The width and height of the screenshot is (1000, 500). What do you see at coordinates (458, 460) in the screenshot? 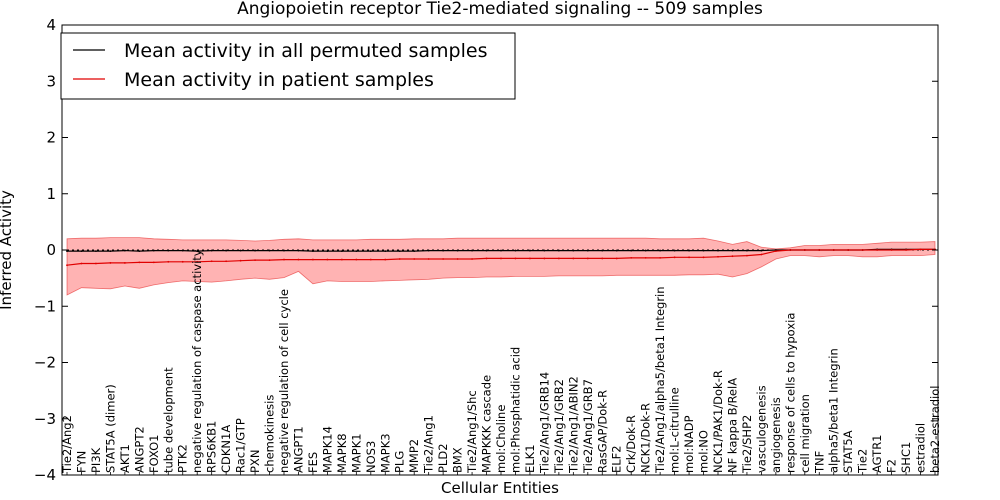
I see `x-category-label: BMX` at bounding box center [458, 460].